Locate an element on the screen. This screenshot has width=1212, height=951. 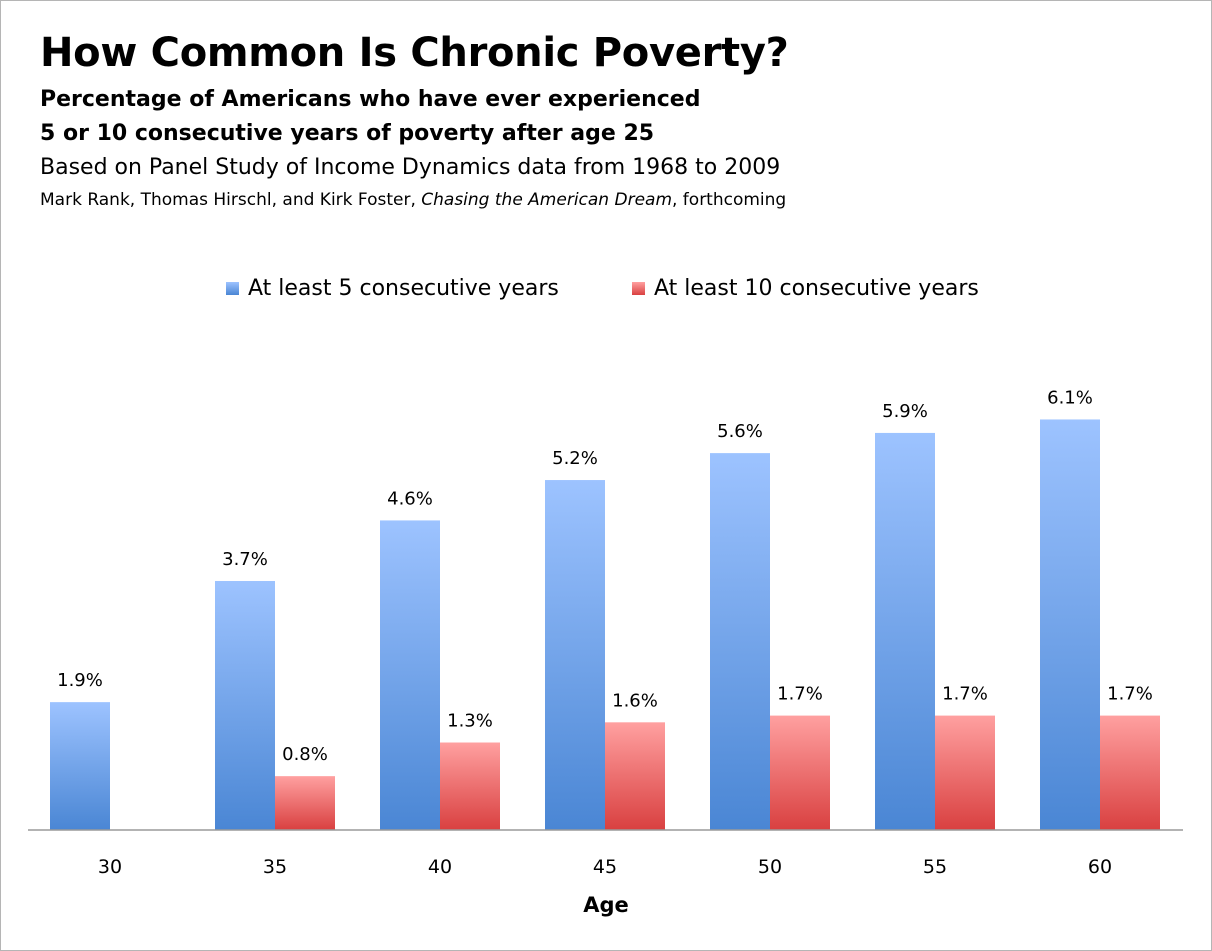
chart-title: How Common Is Chronic Poverty? is located at coordinates (414, 53).